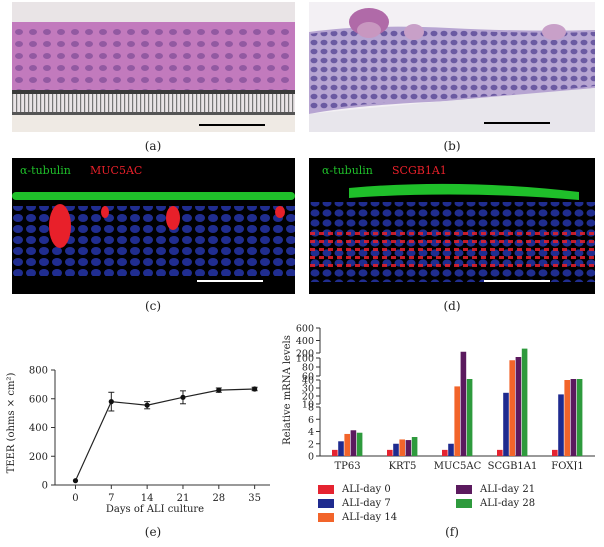  What do you see at coordinates (370, 517) in the screenshot?
I see `legend-label: ALI-day 14` at bounding box center [370, 517].